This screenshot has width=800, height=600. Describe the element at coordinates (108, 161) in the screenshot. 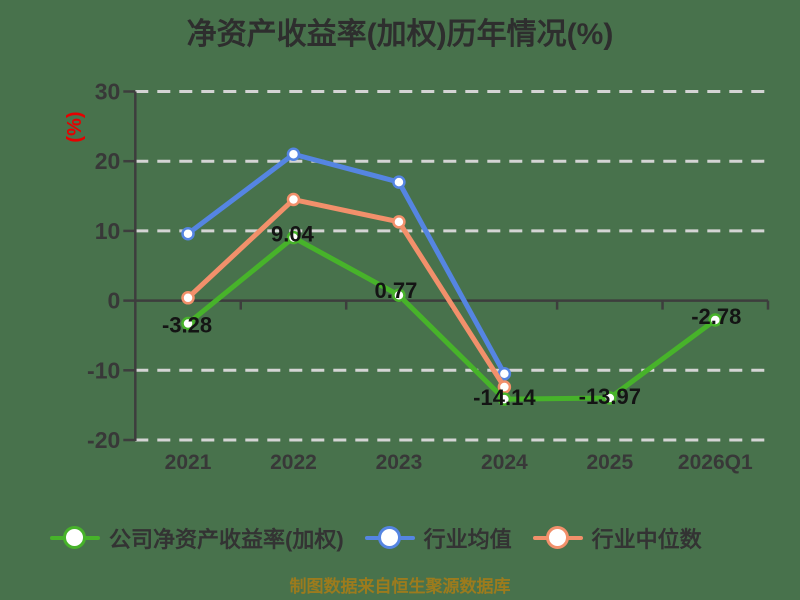

I see `y-axis-tick-label: 20` at that location.